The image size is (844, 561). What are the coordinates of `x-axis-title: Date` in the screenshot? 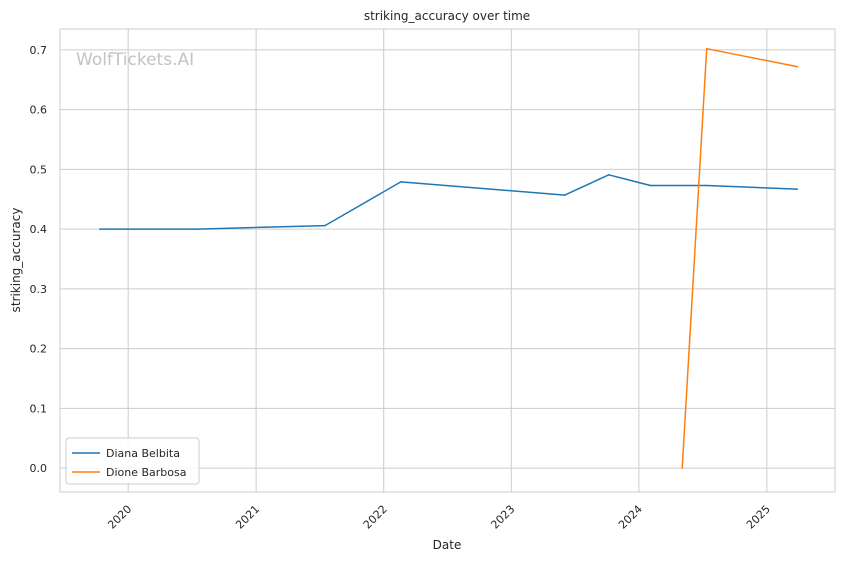 It's located at (447, 545).